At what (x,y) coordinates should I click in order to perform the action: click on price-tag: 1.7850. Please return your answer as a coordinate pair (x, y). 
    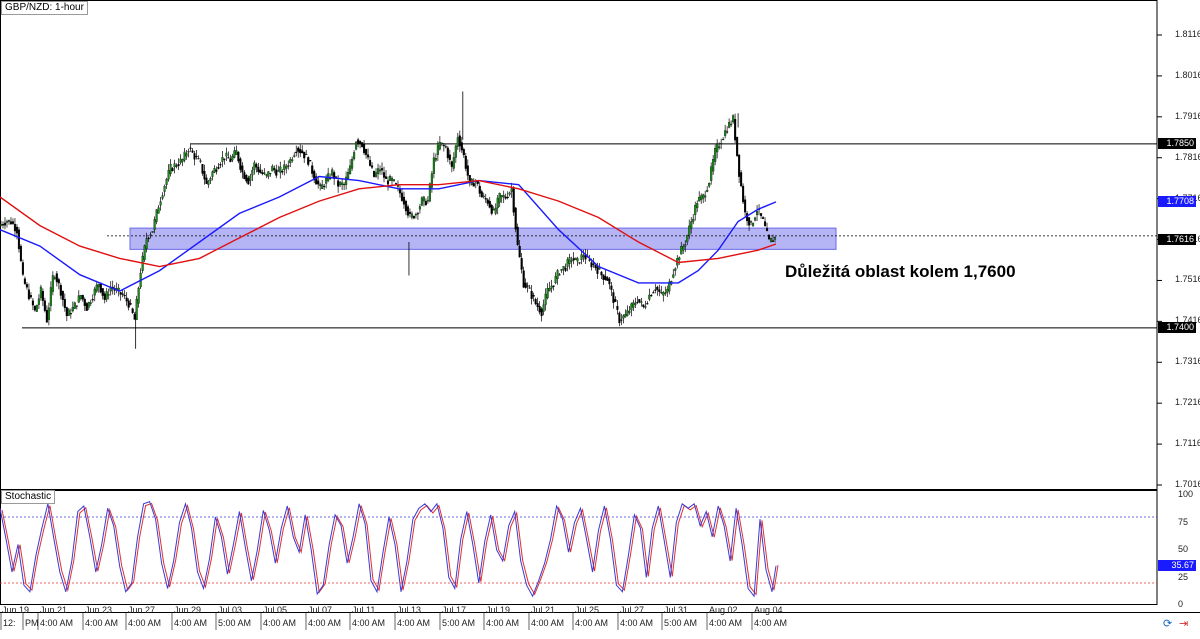
    Looking at the image, I should click on (1177, 143).